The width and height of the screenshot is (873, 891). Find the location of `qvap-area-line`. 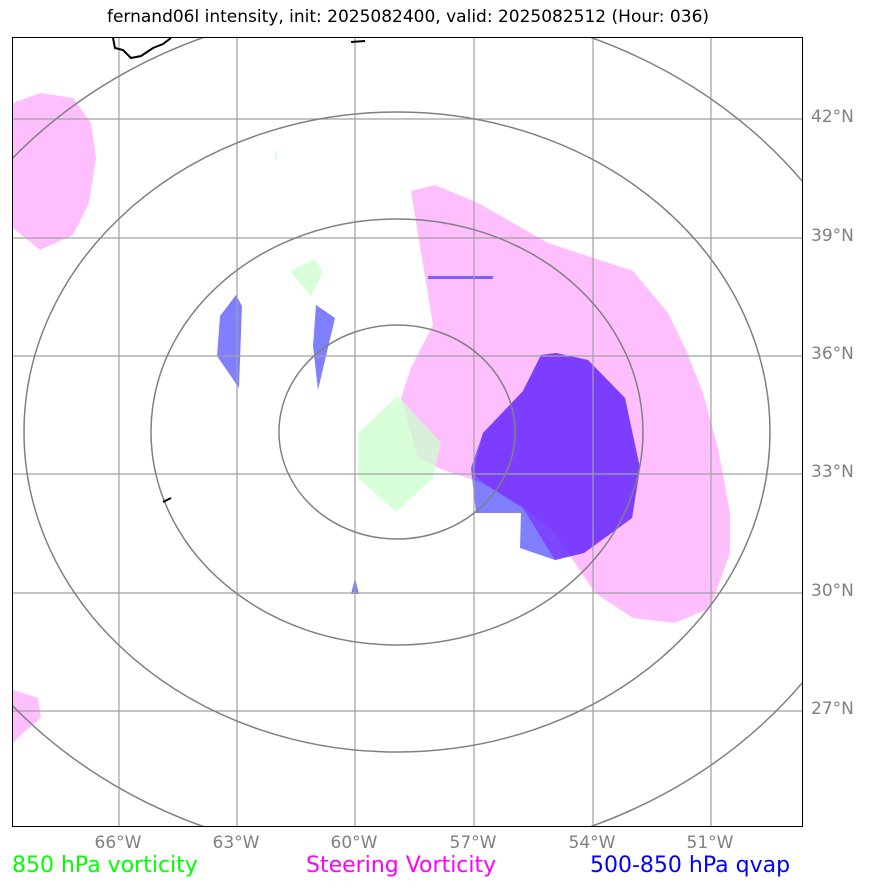

qvap-area-line is located at coordinates (460, 277).